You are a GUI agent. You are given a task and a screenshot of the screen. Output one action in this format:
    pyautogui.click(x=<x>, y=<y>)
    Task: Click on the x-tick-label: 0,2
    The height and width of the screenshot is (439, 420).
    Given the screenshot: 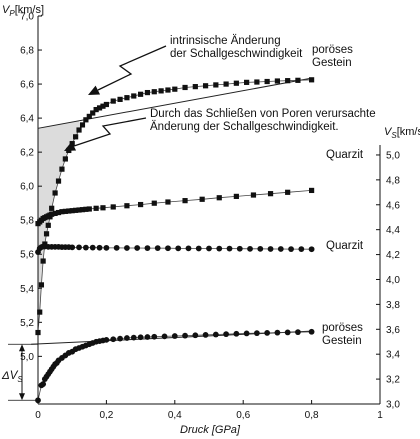 What is the action you would take?
    pyautogui.click(x=106, y=415)
    